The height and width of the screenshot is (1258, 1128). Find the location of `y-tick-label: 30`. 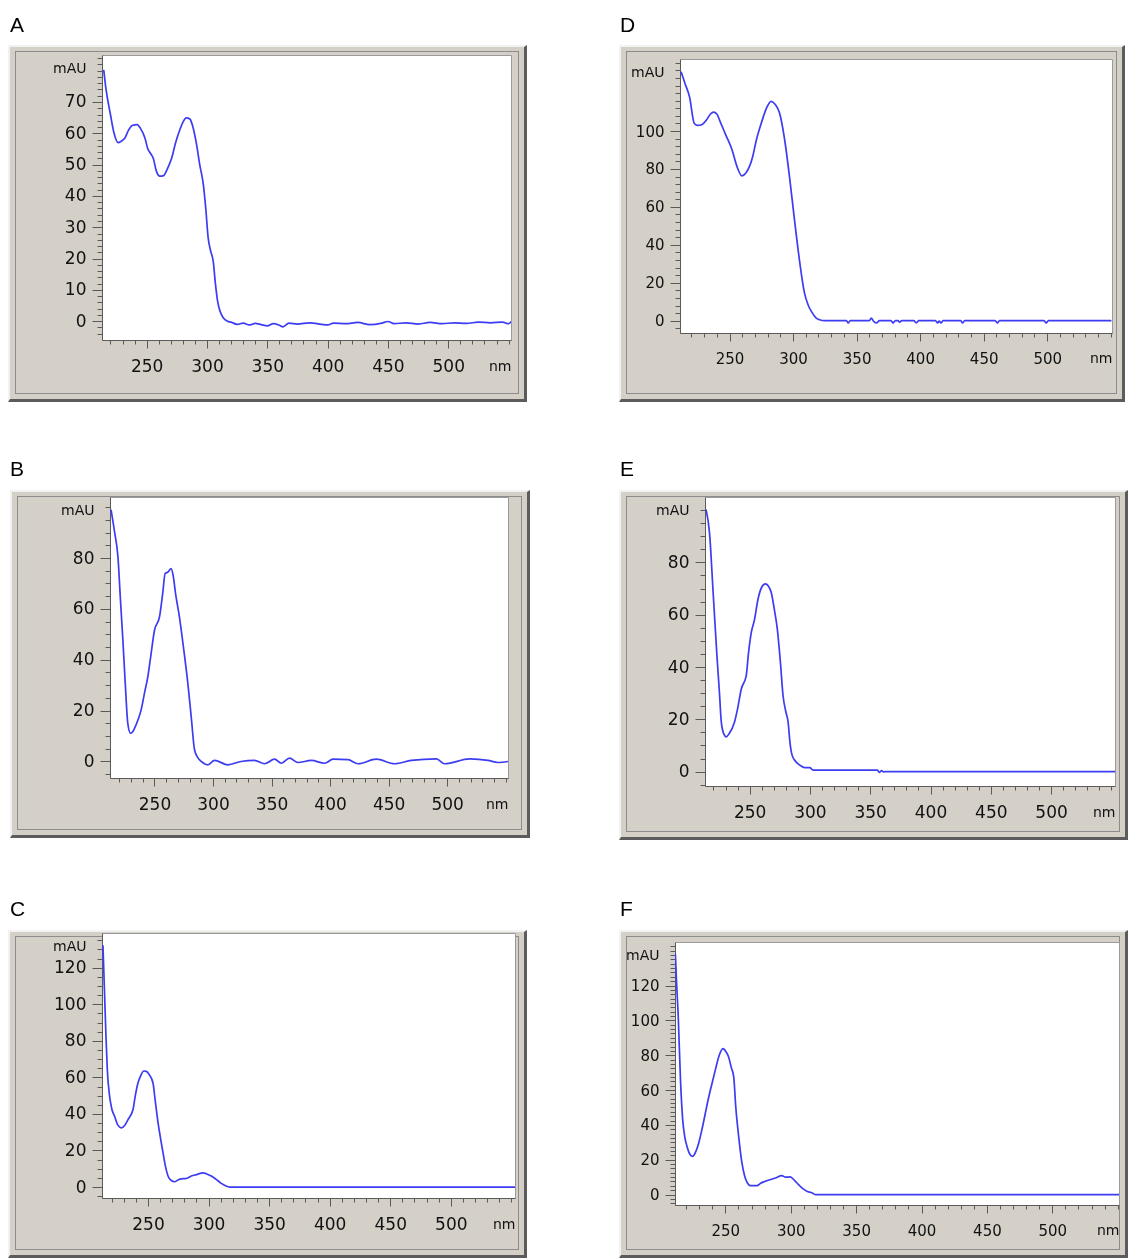

y-tick-label: 30 is located at coordinates (75, 226).